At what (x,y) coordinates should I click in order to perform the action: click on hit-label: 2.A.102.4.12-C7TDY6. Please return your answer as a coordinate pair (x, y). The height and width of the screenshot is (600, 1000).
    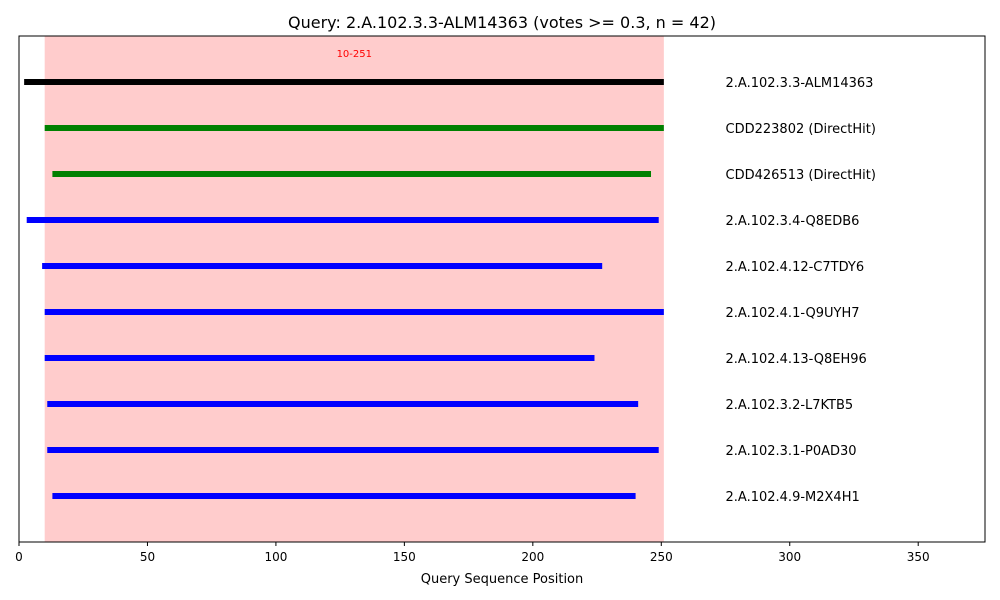
    Looking at the image, I should click on (795, 267).